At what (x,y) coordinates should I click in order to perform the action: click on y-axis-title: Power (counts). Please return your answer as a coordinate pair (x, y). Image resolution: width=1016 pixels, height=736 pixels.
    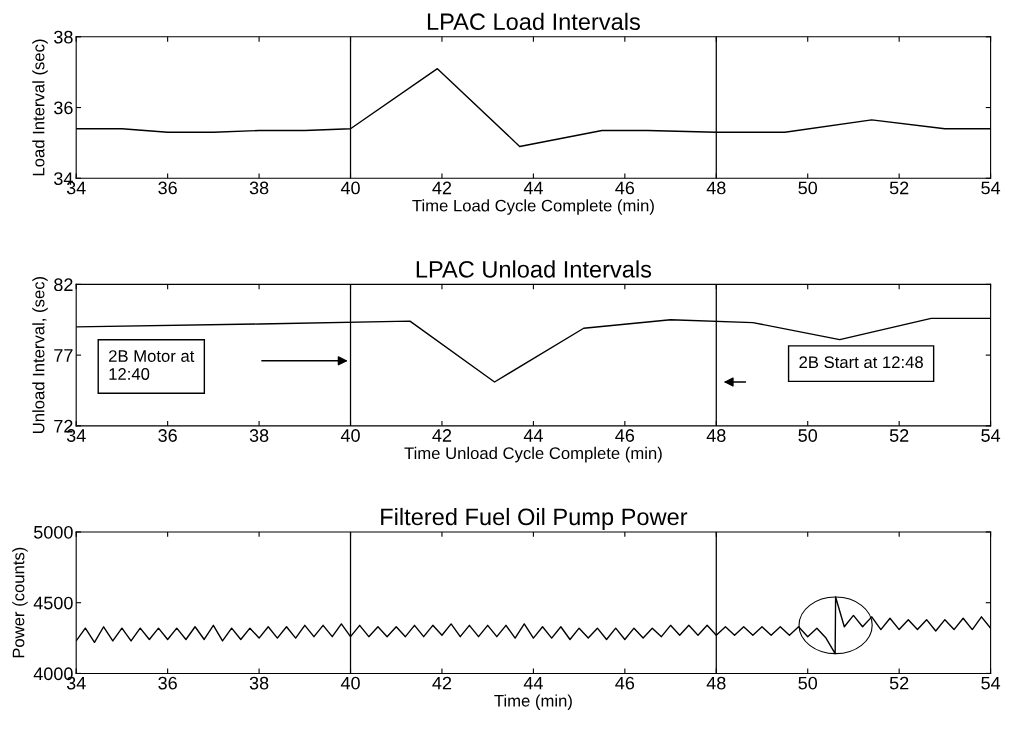
    Looking at the image, I should click on (20, 602).